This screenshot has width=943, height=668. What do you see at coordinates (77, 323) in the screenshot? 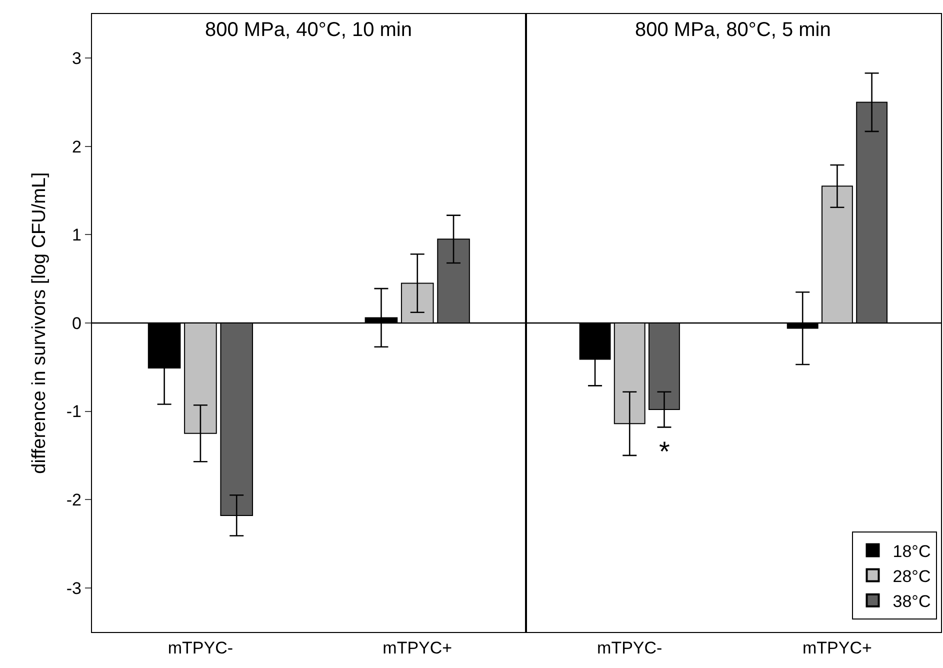
I see `y-tick-label: 0` at bounding box center [77, 323].